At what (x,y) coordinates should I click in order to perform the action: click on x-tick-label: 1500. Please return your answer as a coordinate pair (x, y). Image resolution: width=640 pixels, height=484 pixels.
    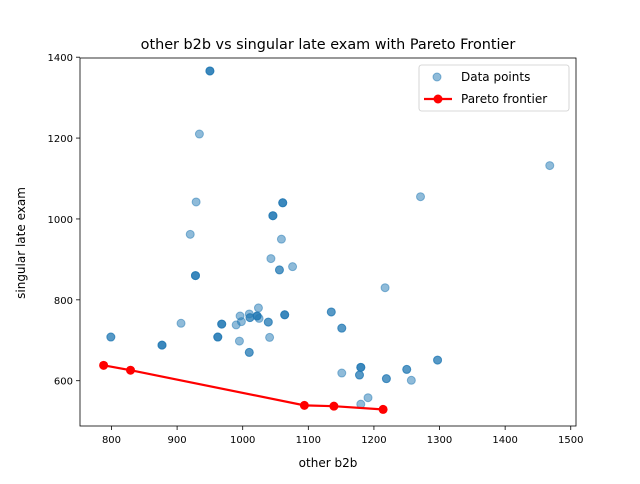
    Looking at the image, I should click on (570, 440).